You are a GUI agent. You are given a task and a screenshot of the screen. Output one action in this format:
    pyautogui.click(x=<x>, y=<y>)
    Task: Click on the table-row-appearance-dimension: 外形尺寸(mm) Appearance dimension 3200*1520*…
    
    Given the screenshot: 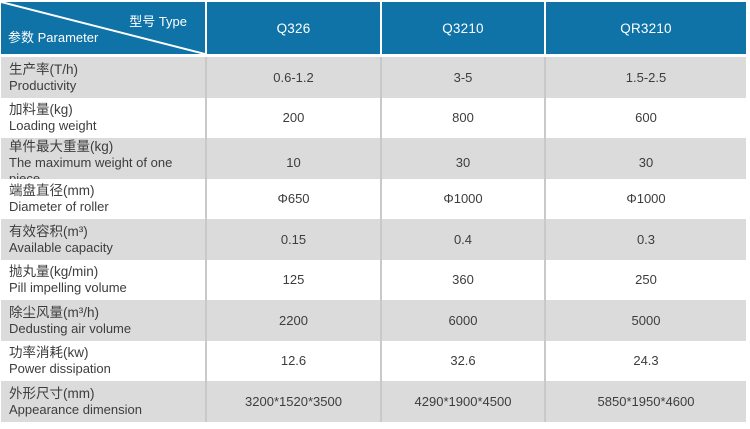 What is the action you would take?
    pyautogui.click(x=373, y=401)
    